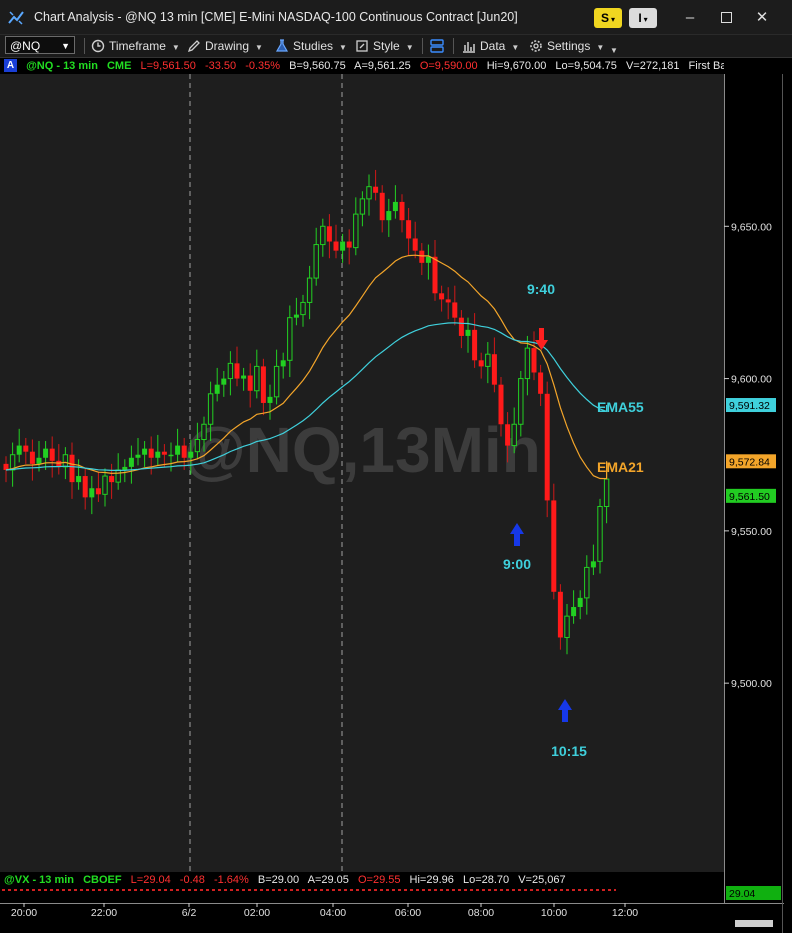  I want to click on bar-chart-icon, so click(469, 47).